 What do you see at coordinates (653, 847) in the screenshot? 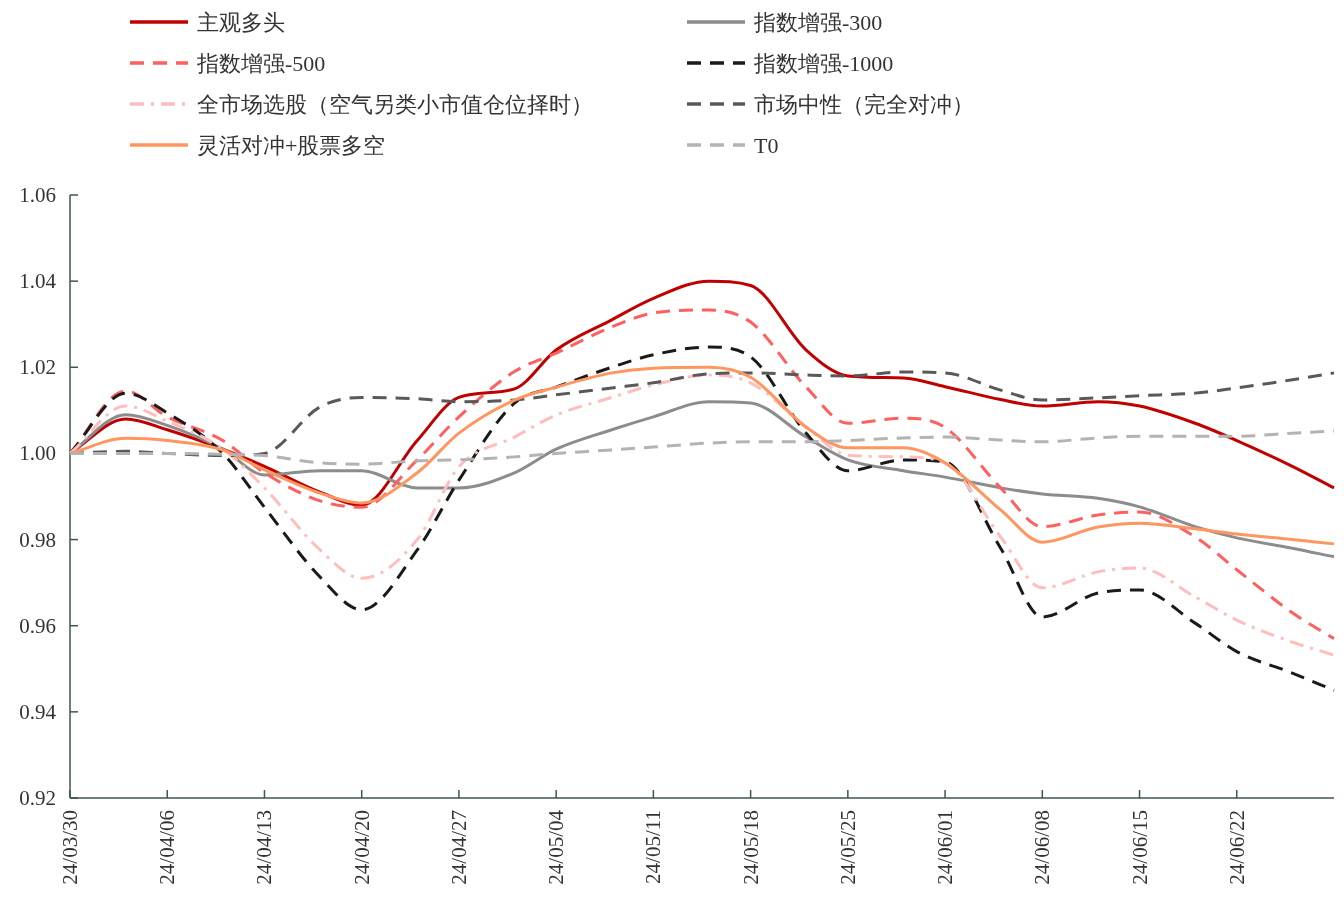
I see `x-tick-label: 24/05/11` at bounding box center [653, 847].